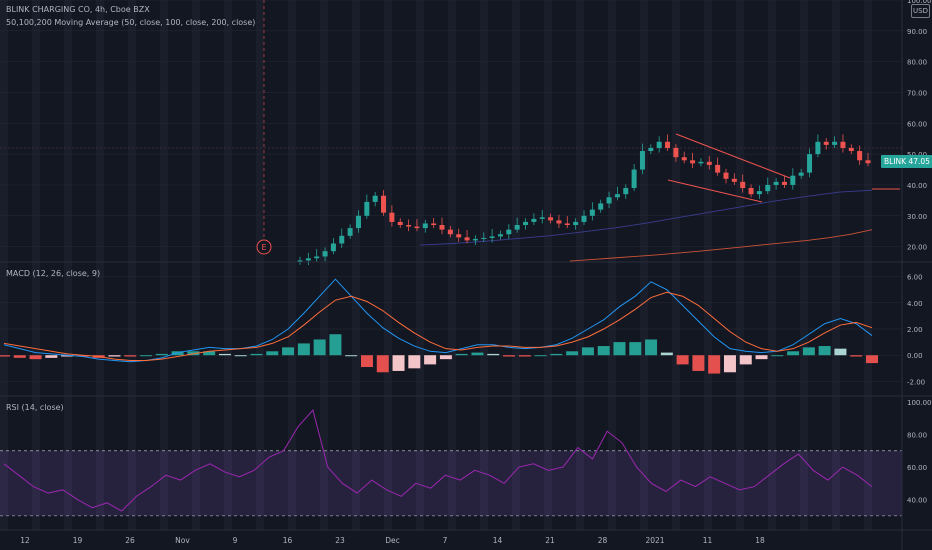 Image resolution: width=932 pixels, height=550 pixels. I want to click on earnings-icon, so click(264, 247).